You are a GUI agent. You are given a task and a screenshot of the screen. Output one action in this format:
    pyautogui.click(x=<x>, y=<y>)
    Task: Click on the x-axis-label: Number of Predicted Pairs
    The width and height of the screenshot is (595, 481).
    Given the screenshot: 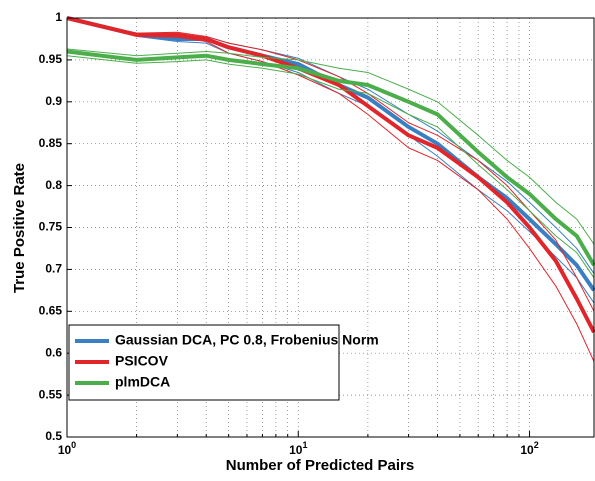 What is the action you would take?
    pyautogui.click(x=320, y=465)
    